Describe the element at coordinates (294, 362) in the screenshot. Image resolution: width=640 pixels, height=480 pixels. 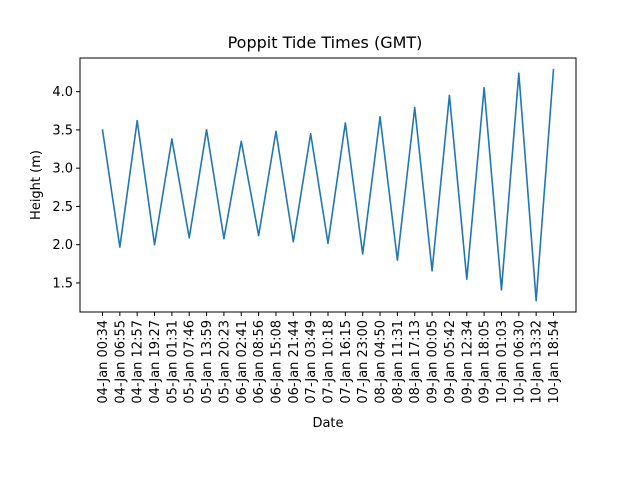
I see `x-tick-label: 06-Jan 21:44` at that location.